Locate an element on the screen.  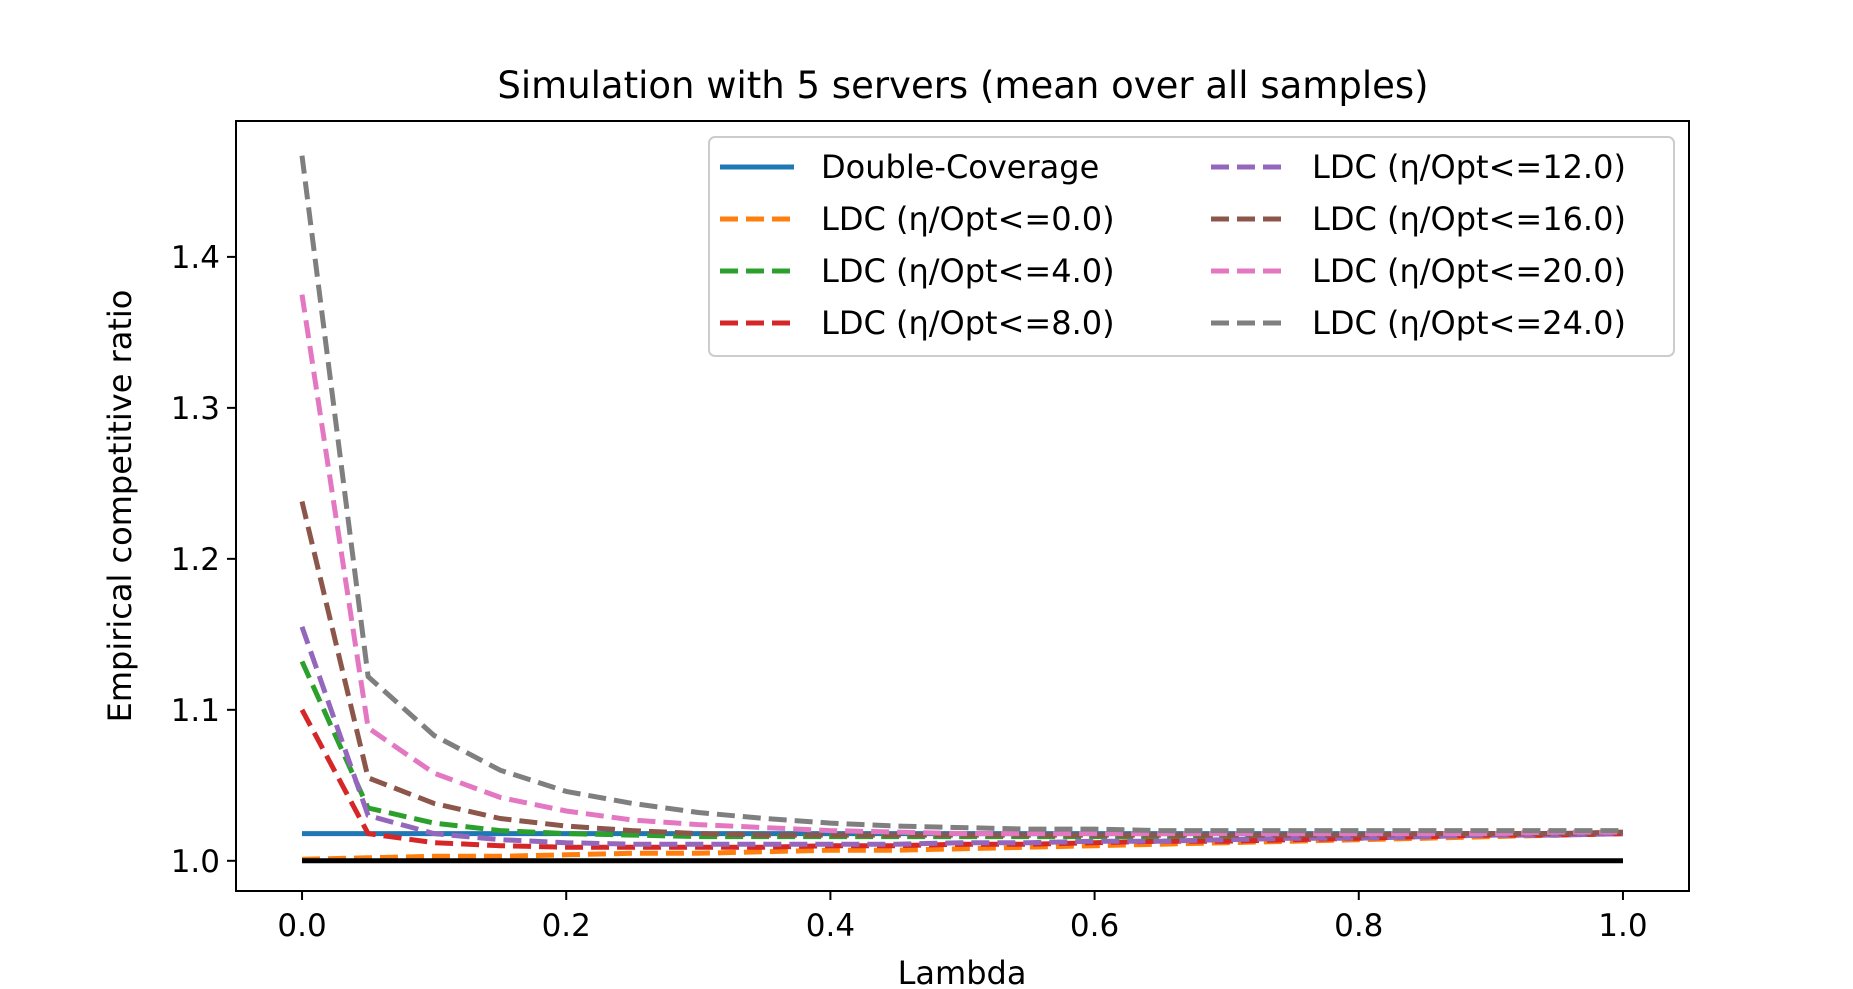
x-axis-label: Lambda is located at coordinates (962, 971).